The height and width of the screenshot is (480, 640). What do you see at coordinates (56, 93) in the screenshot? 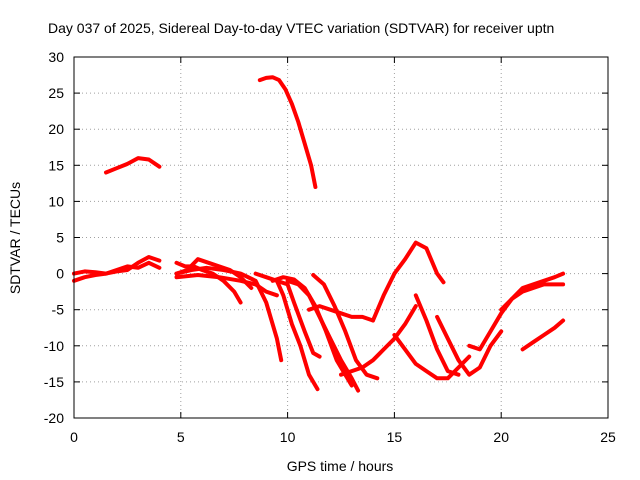
I see `y-tick-label: 25` at bounding box center [56, 93].